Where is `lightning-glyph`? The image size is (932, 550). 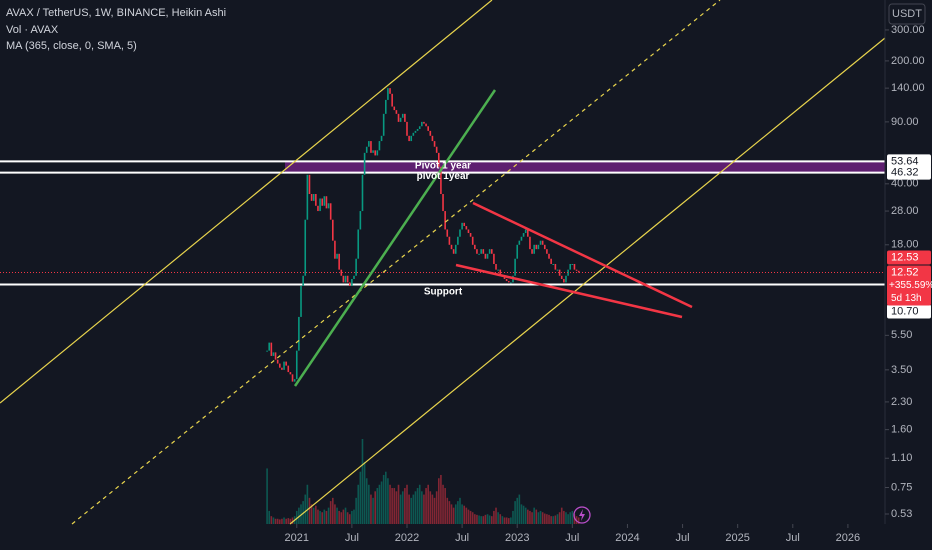
lightning-glyph is located at coordinates (582, 515).